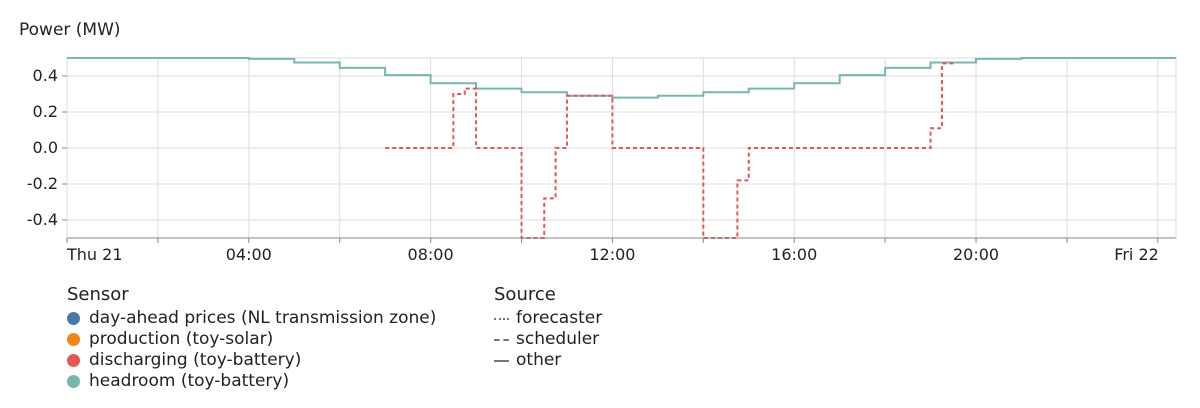 This screenshot has width=1200, height=408. I want to click on dashed-line-icon, so click(501, 339).